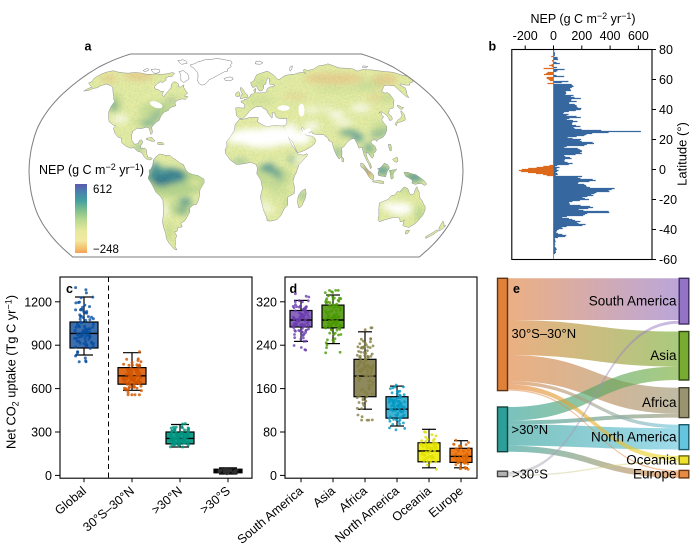 This screenshot has height=553, width=700. I want to click on svg-text: 320, so click(266, 302).